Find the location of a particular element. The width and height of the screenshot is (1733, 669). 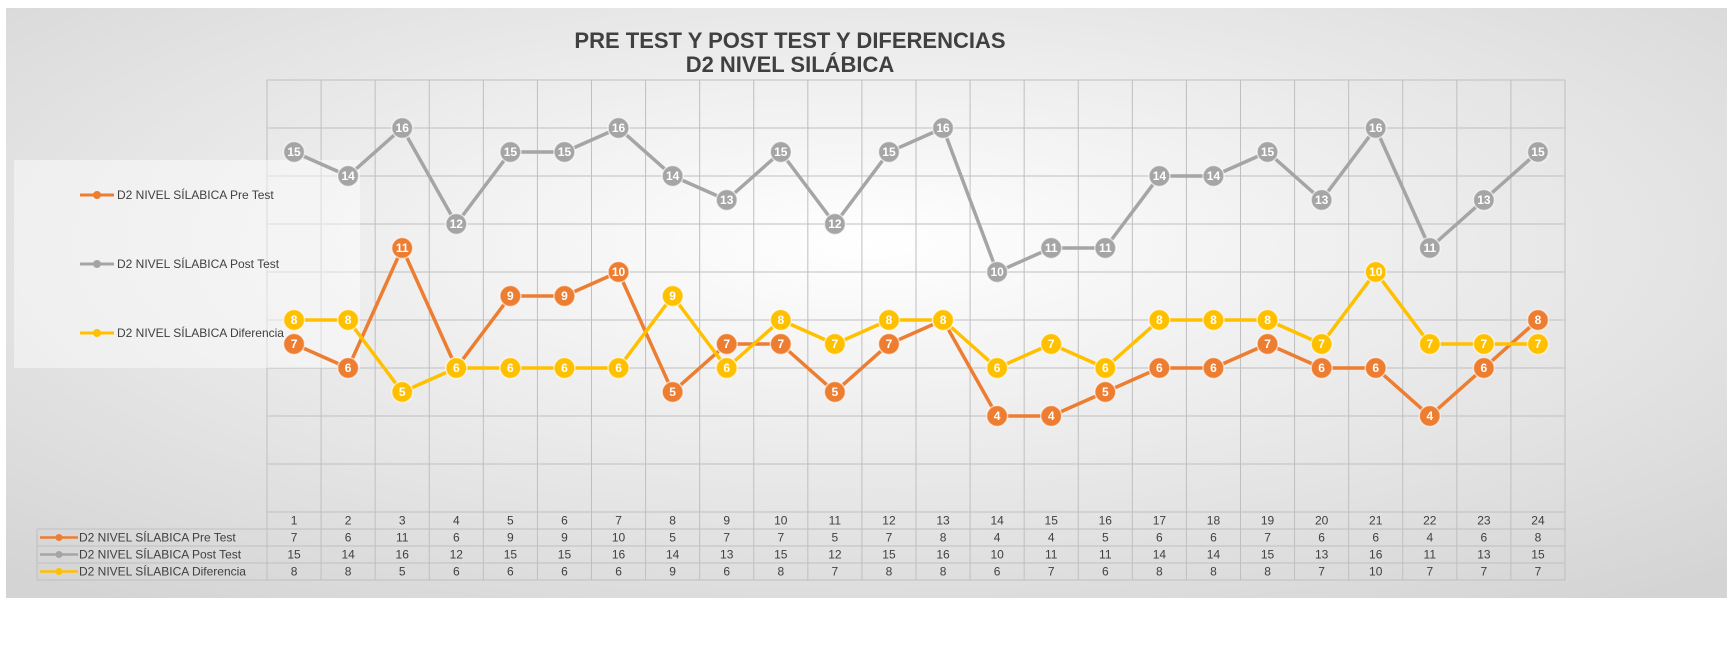

data-label: 9 is located at coordinates (672, 296).